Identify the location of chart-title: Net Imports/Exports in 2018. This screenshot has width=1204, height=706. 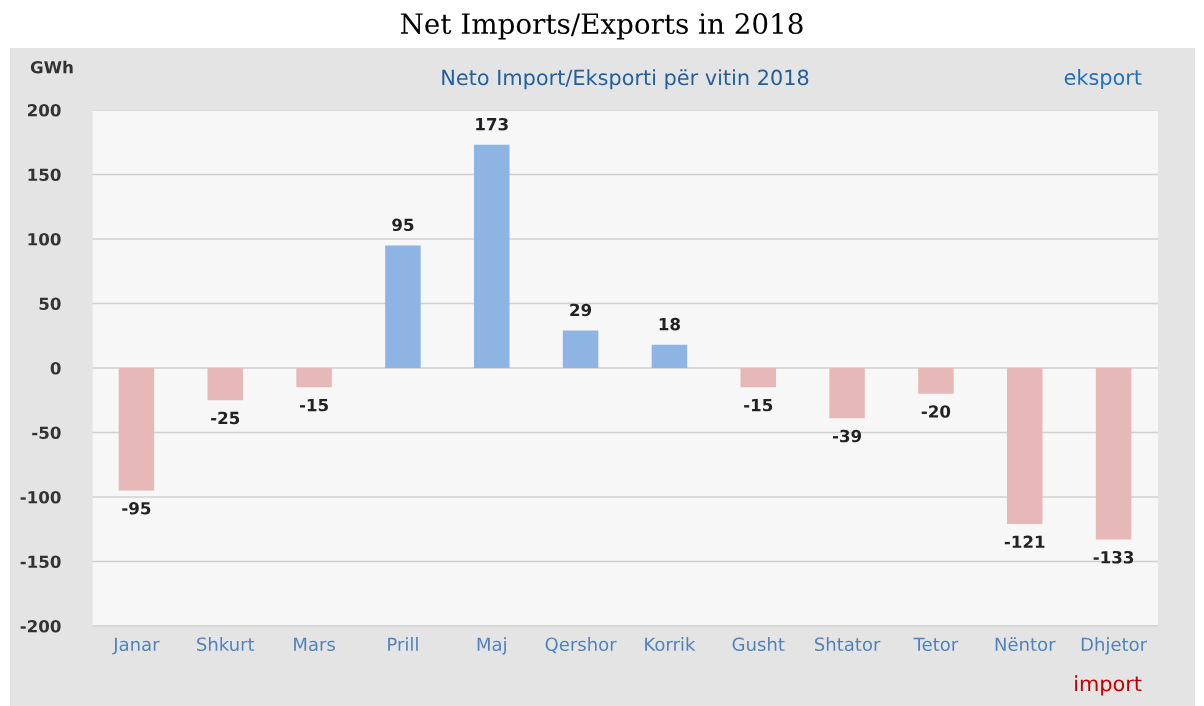
(601, 26).